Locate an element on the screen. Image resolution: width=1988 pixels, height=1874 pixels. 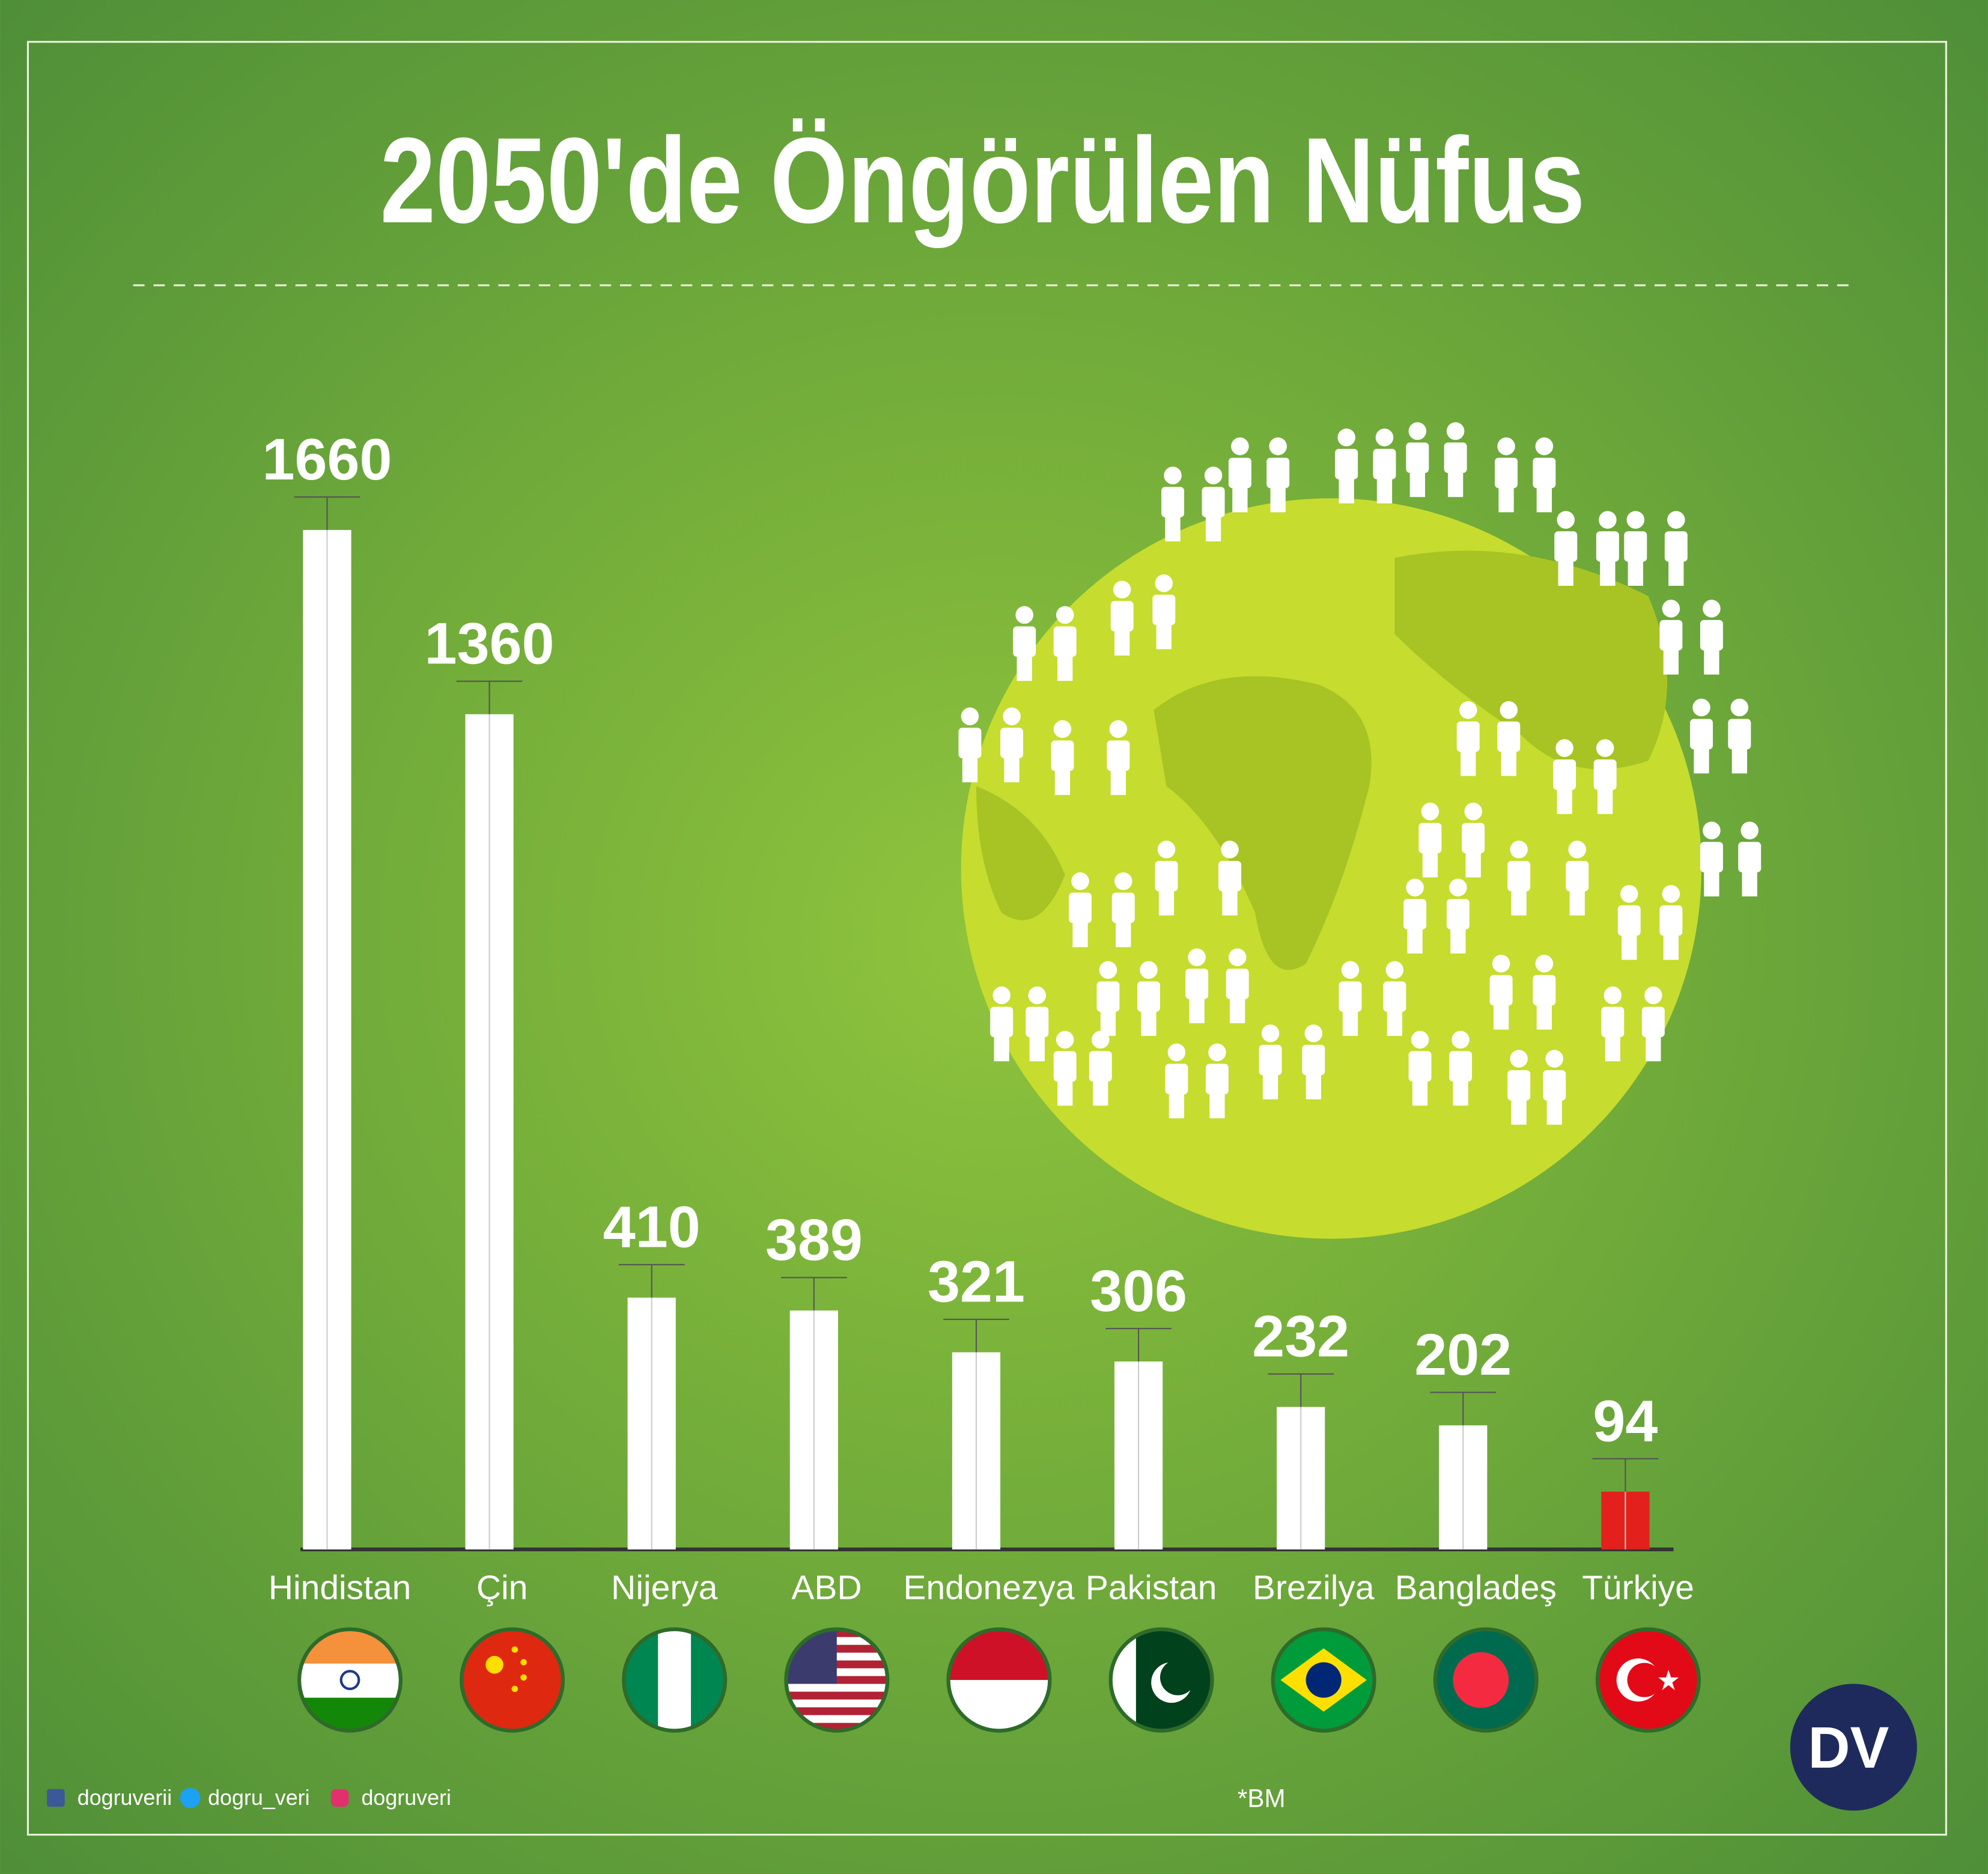
logo-badge is located at coordinates (1853, 1748).